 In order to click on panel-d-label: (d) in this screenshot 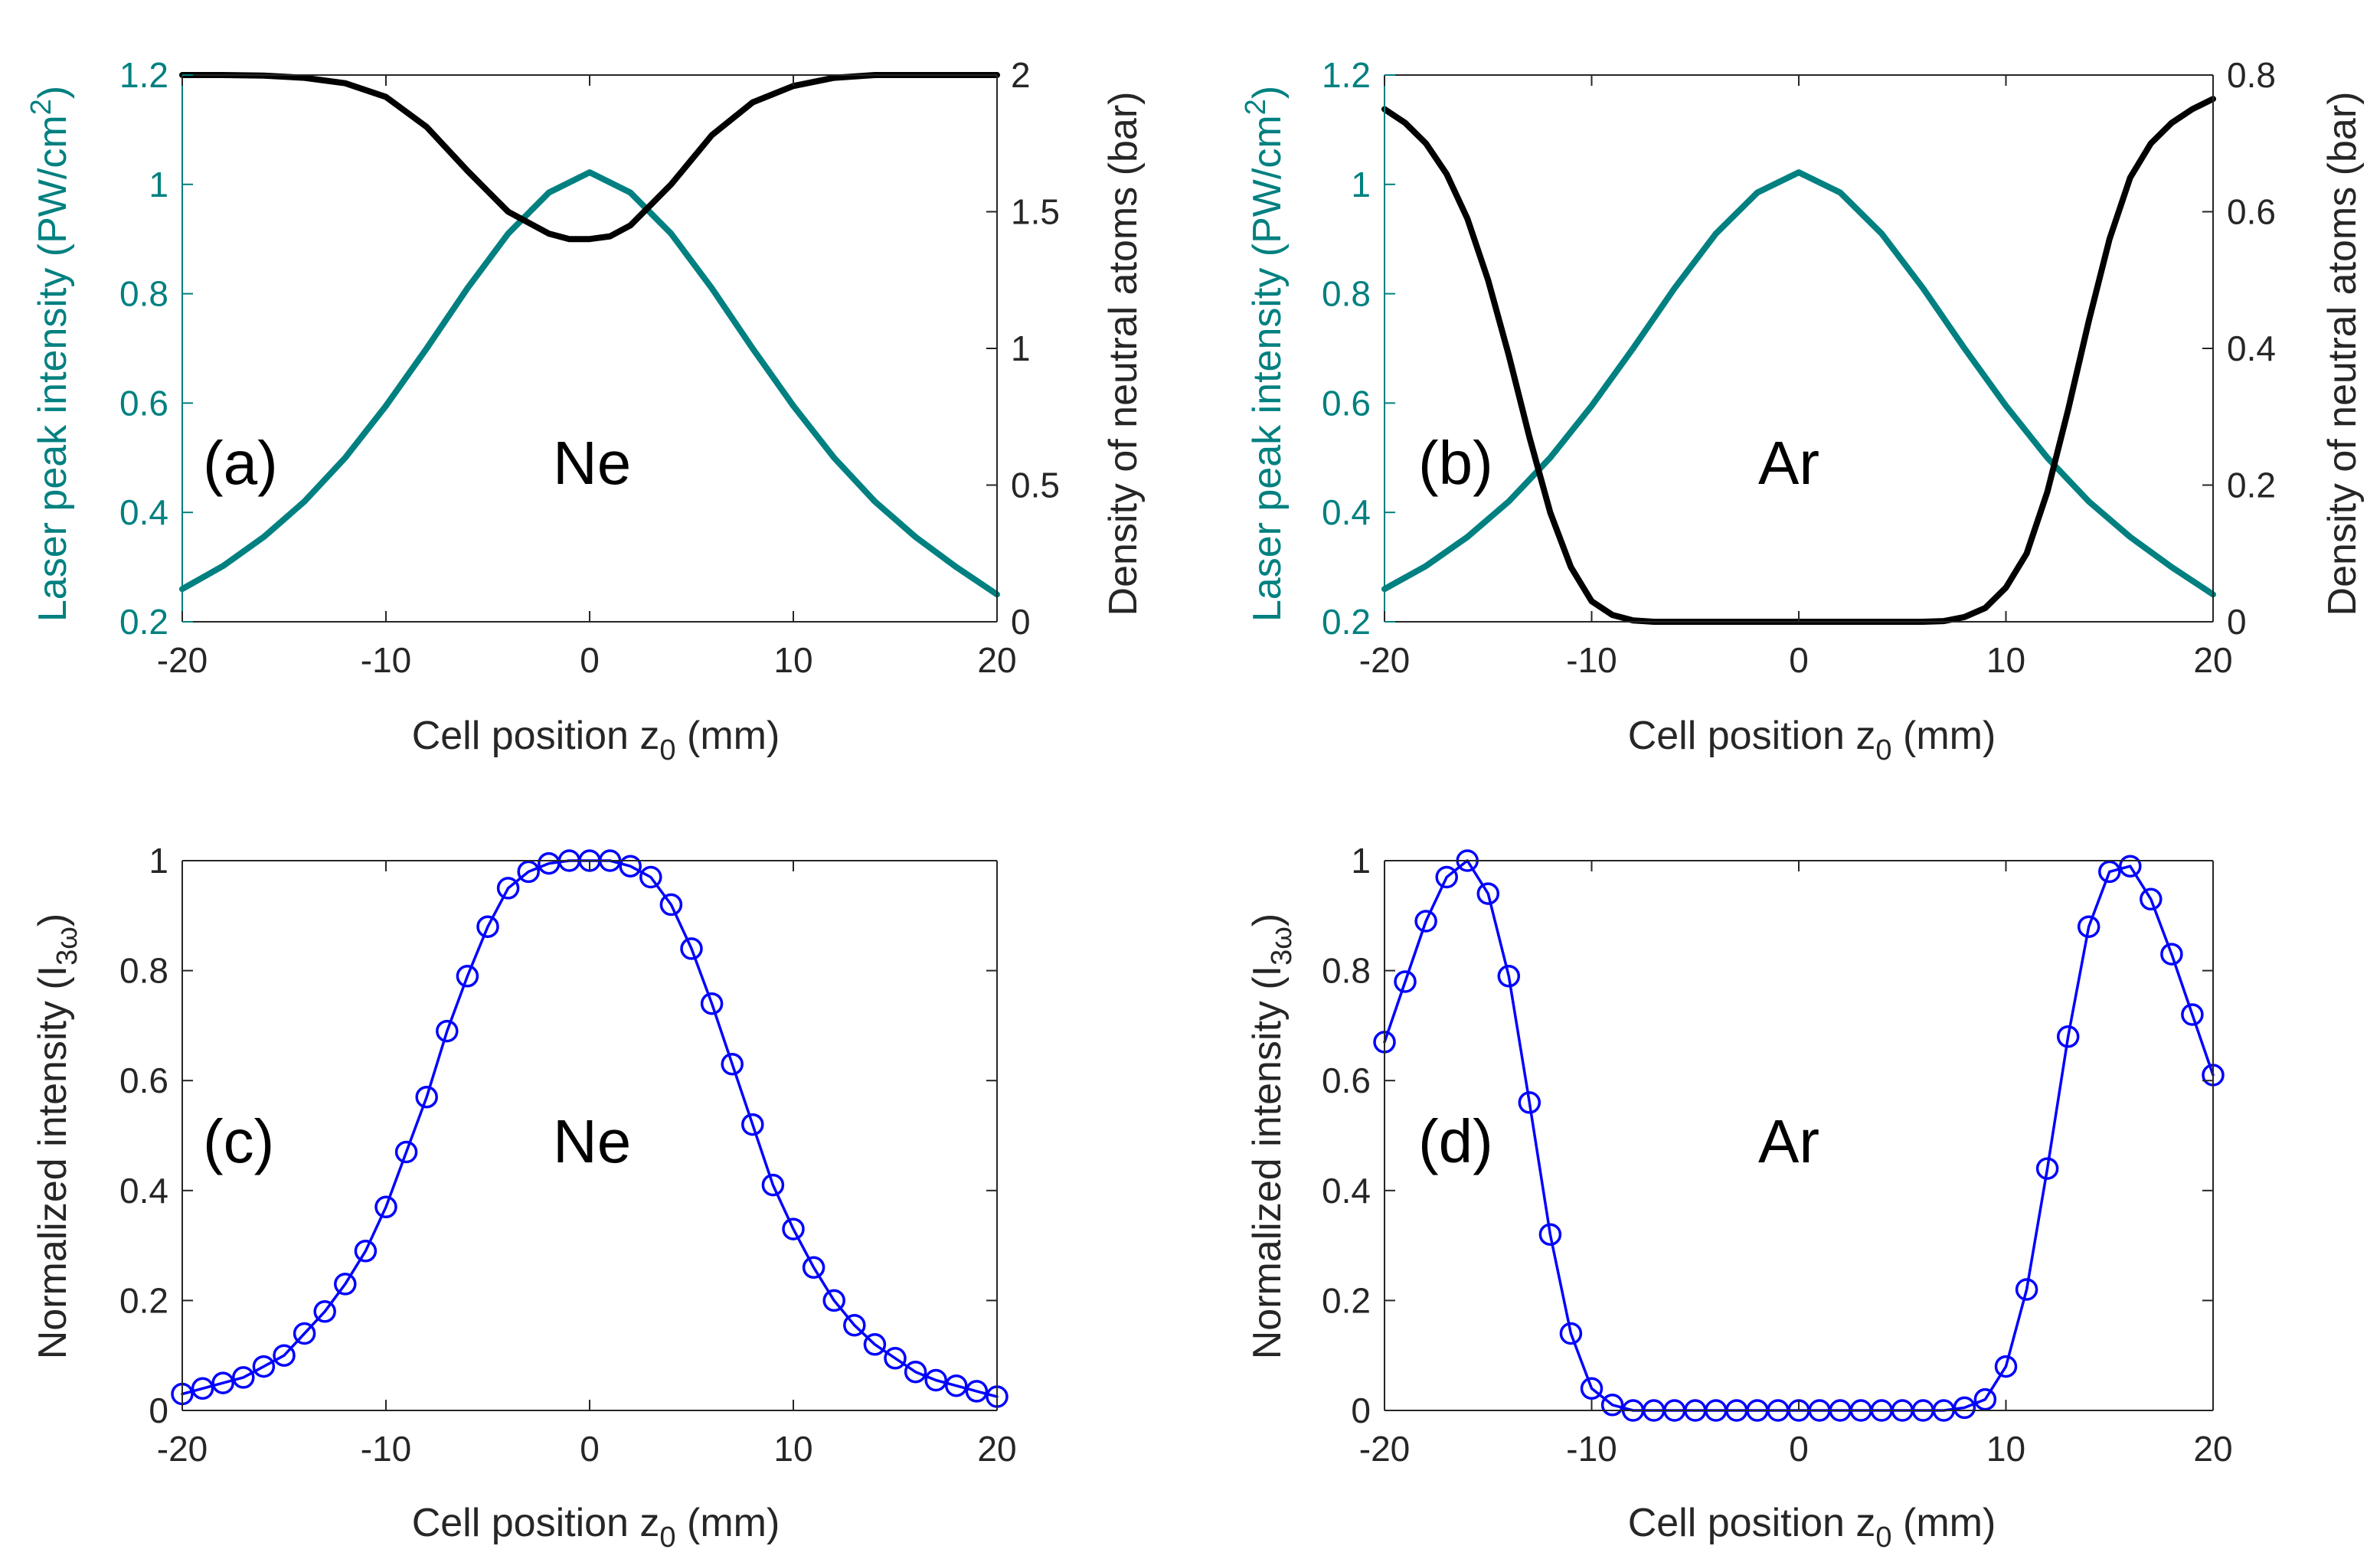, I will do `click(1455, 1141)`.